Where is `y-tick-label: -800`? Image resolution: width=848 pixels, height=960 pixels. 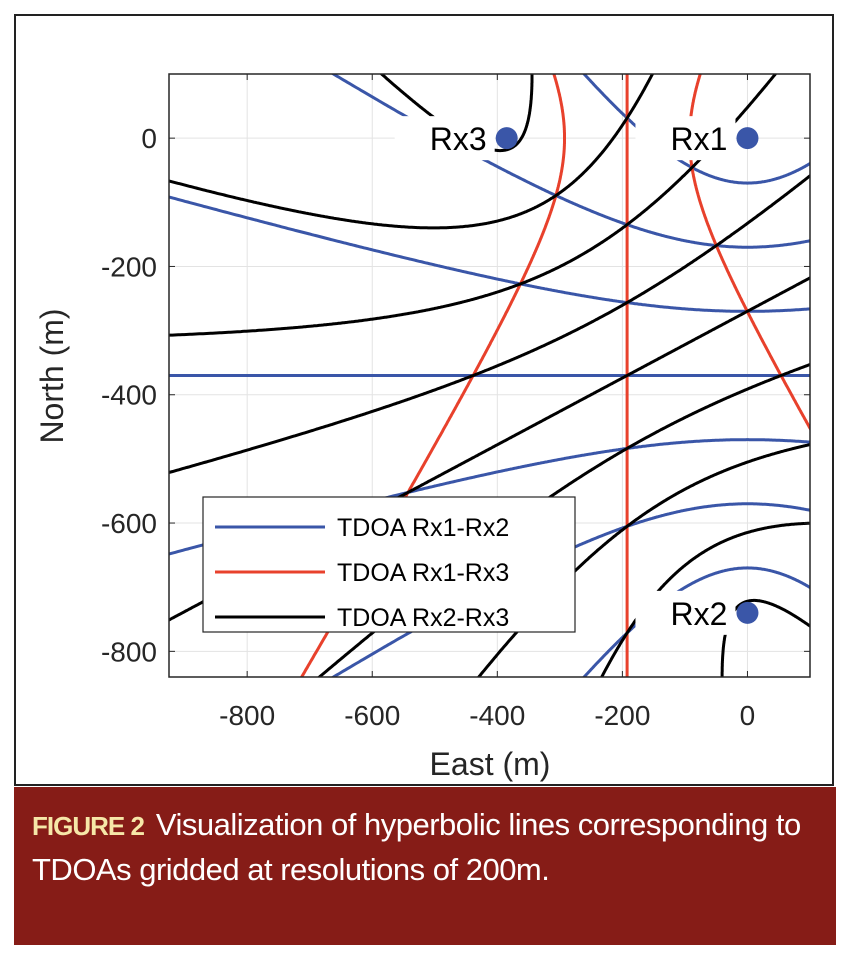 y-tick-label: -800 is located at coordinates (129, 651).